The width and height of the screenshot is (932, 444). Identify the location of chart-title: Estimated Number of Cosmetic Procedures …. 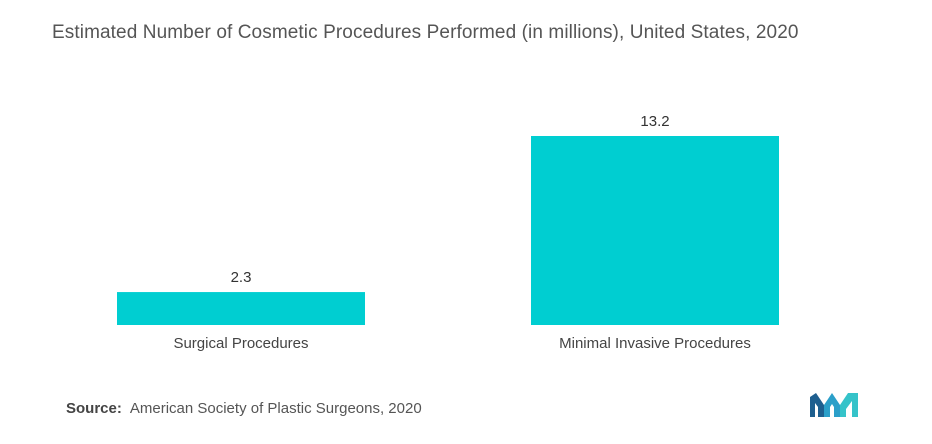
(425, 32).